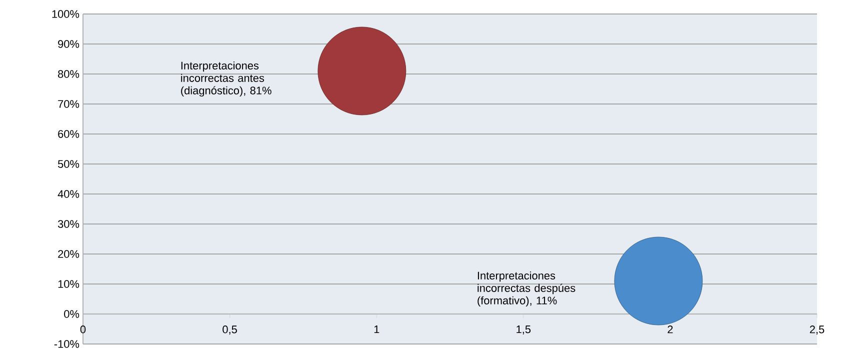 Image resolution: width=849 pixels, height=360 pixels. I want to click on x-tick-label: 0, so click(83, 330).